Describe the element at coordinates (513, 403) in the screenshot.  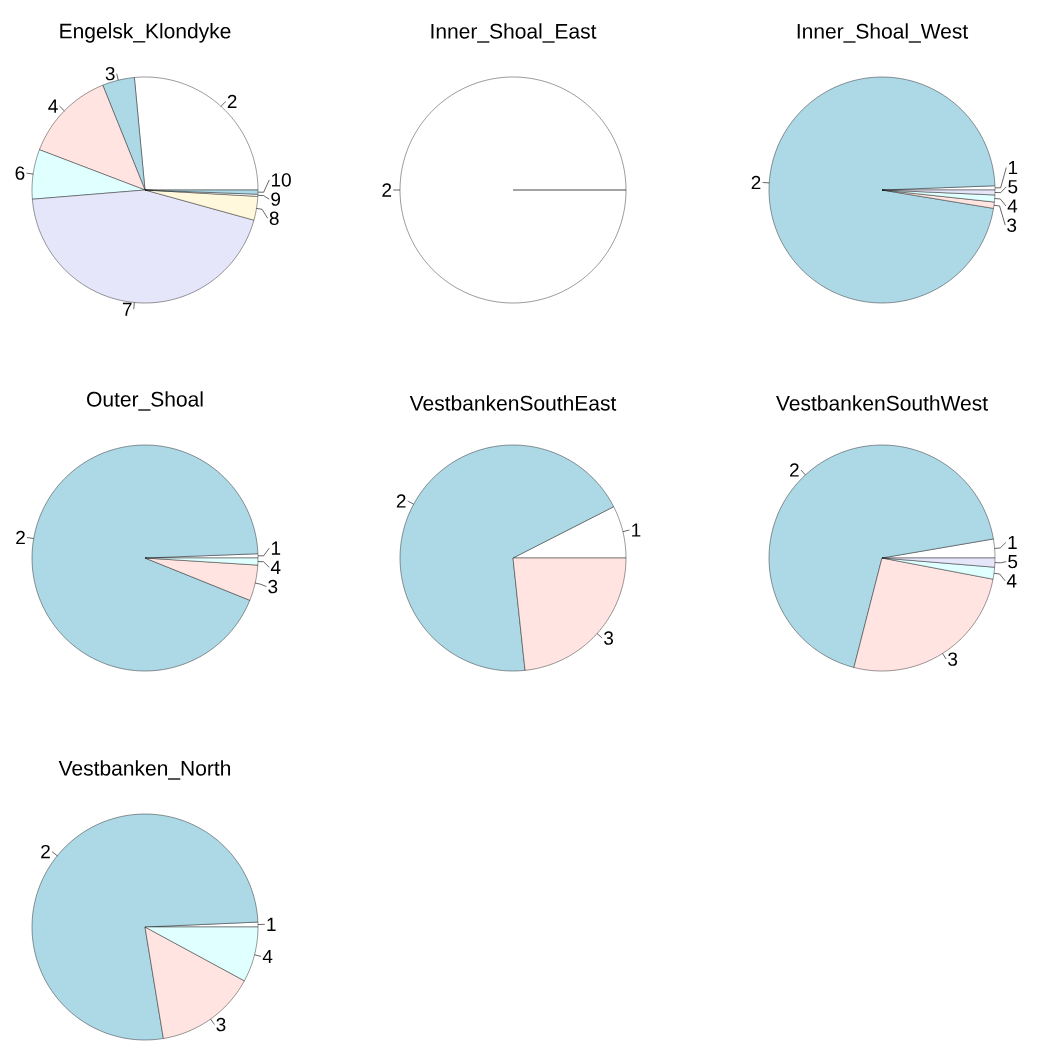
I see `chart-title: VestbankenSouthEast` at that location.